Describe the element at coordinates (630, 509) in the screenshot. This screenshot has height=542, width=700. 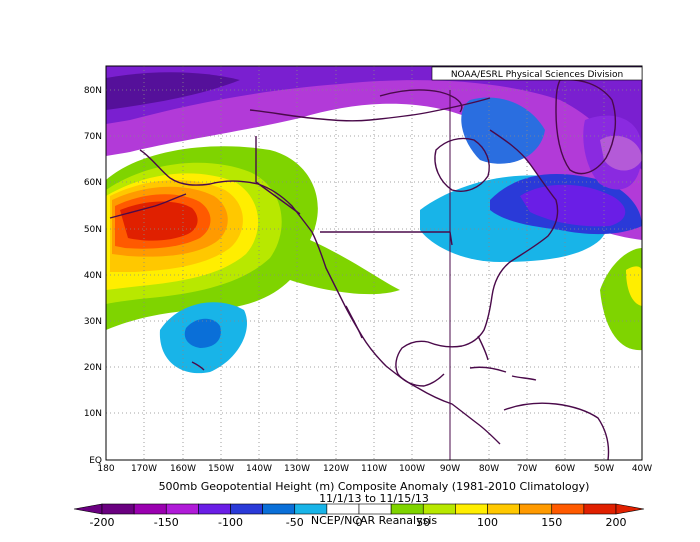
I see `colorbar-arrow-high` at that location.